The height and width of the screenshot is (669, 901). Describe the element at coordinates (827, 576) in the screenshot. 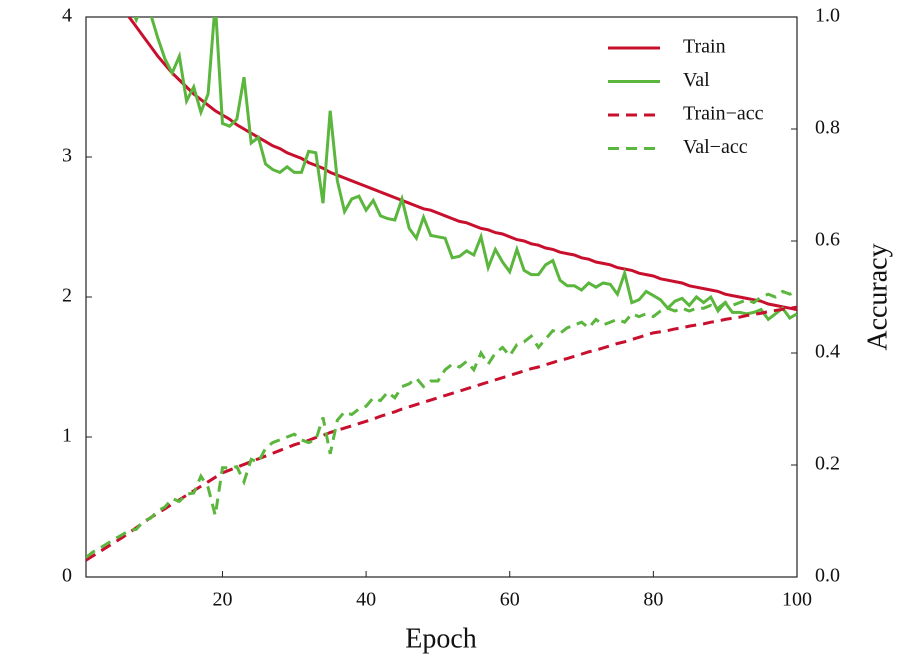

I see `y2-tick-label: 0.0` at that location.